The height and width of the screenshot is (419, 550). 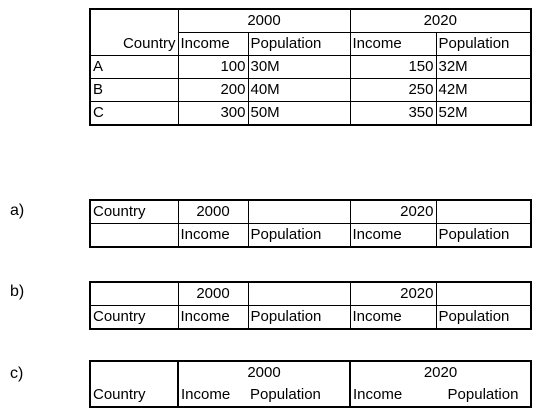 What do you see at coordinates (393, 317) in the screenshot?
I see `option-b-income-2020: Income` at bounding box center [393, 317].